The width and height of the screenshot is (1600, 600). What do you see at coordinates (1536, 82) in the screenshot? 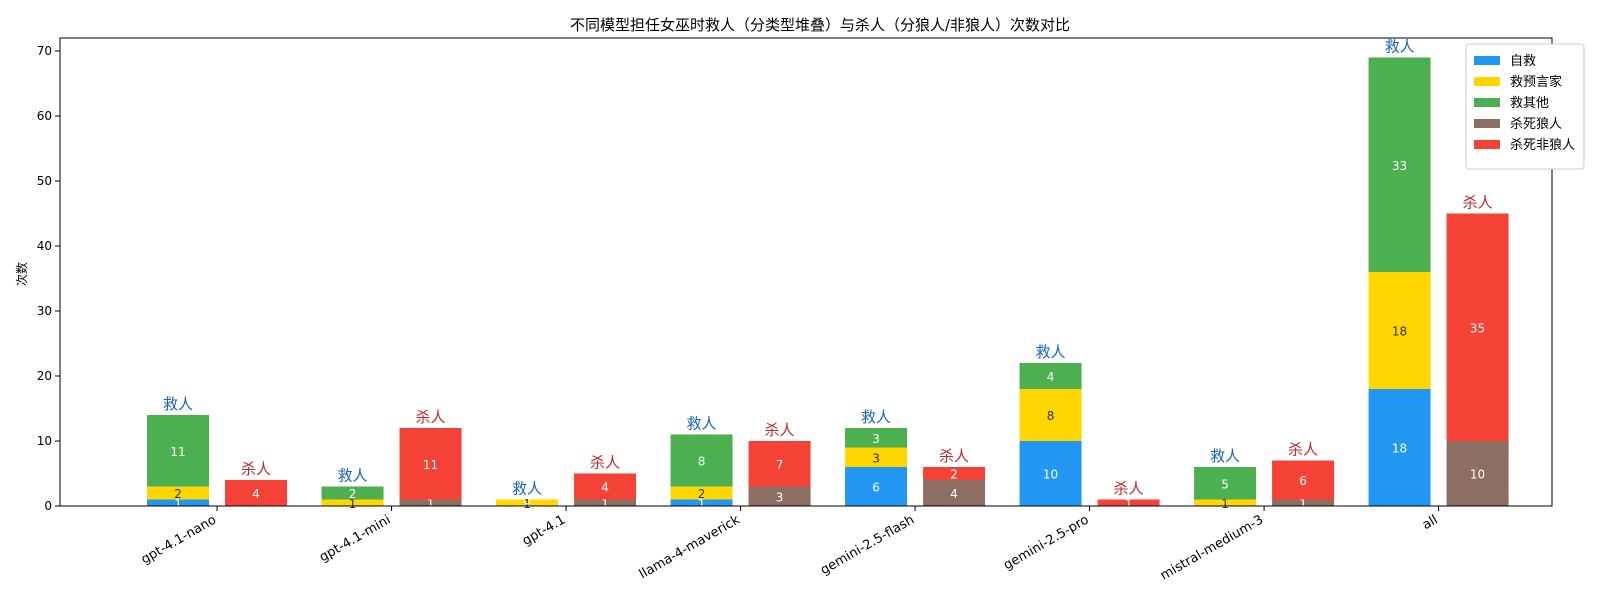
I see `legend-label: 救预言家` at bounding box center [1536, 82].